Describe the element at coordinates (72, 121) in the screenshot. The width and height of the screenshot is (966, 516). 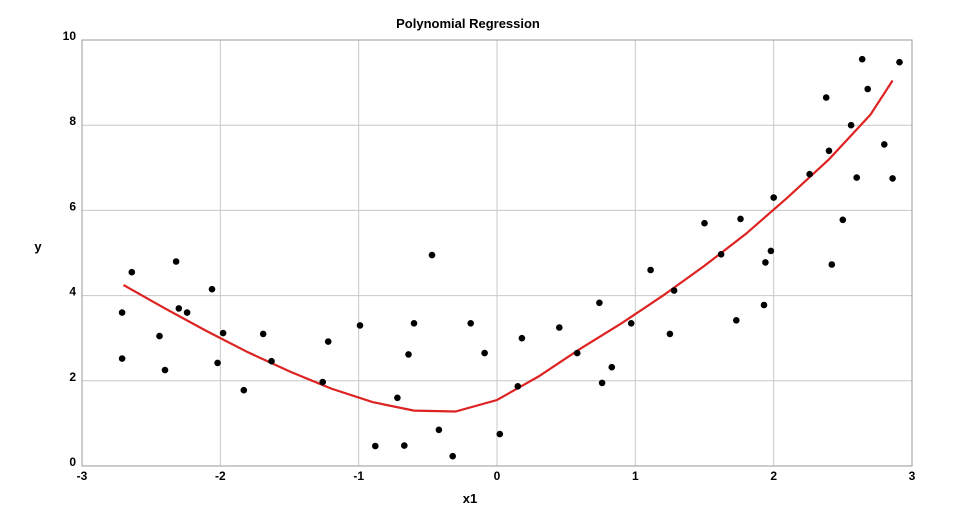
I see `y-tick-label: 8` at that location.